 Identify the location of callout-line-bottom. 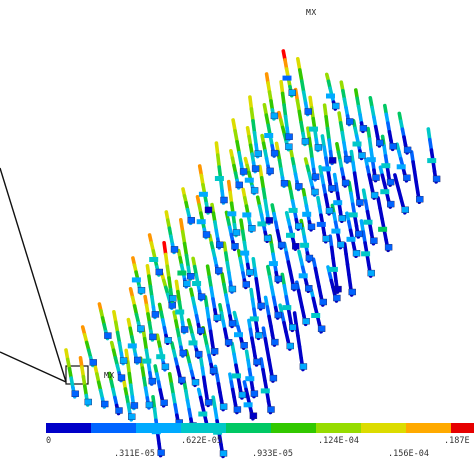
(33, 367).